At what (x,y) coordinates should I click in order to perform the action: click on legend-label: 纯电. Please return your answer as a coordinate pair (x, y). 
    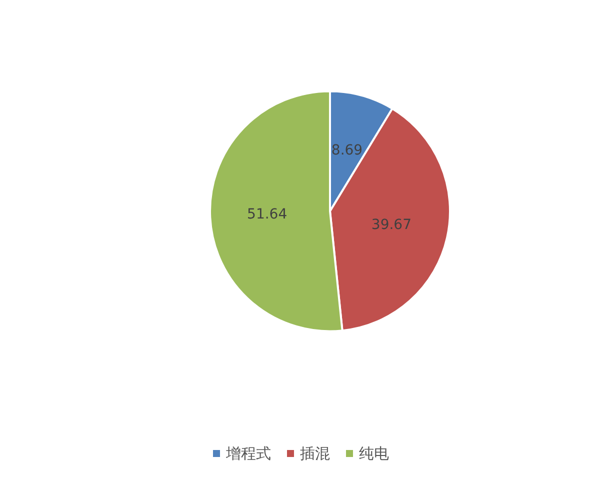
    Looking at the image, I should click on (374, 453).